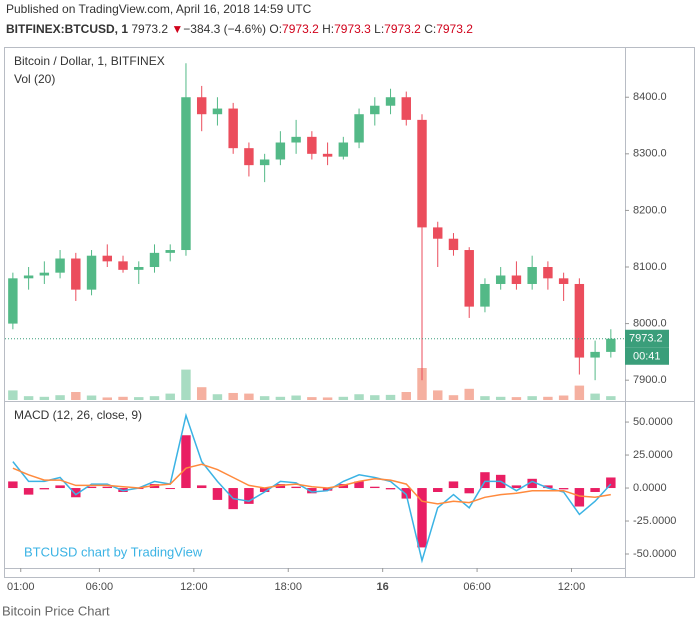  Describe the element at coordinates (430, 29) in the screenshot. I see `ohlc-label: C:` at that location.